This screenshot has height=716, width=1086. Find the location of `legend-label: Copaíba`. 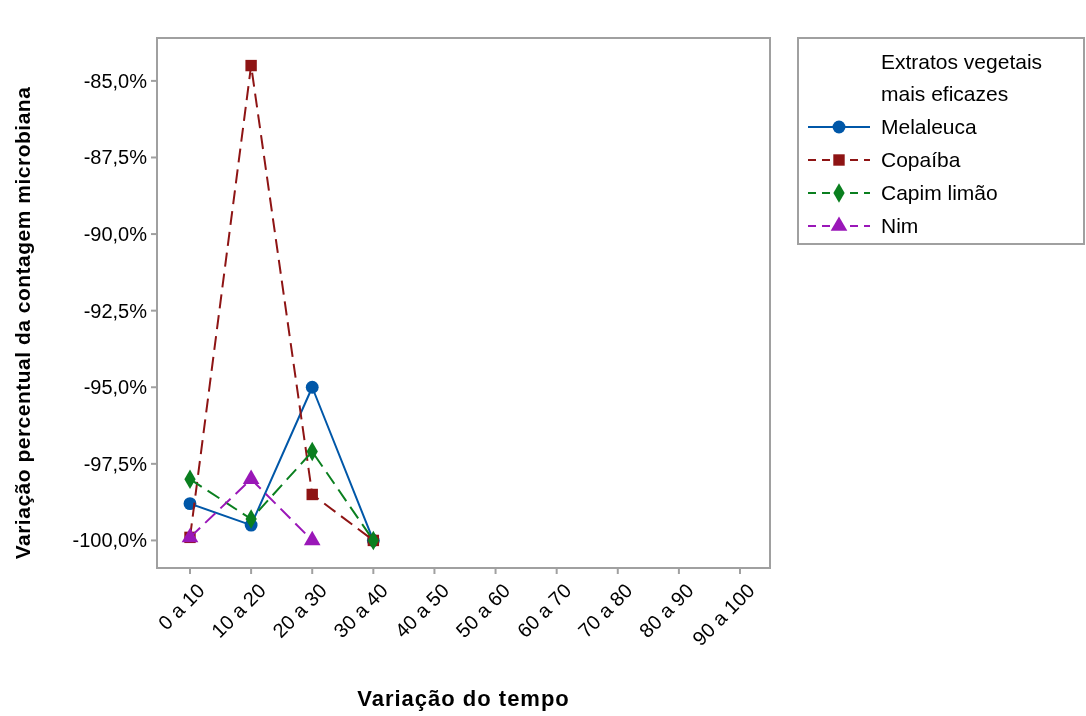

legend-label: Copaíba is located at coordinates (921, 160).